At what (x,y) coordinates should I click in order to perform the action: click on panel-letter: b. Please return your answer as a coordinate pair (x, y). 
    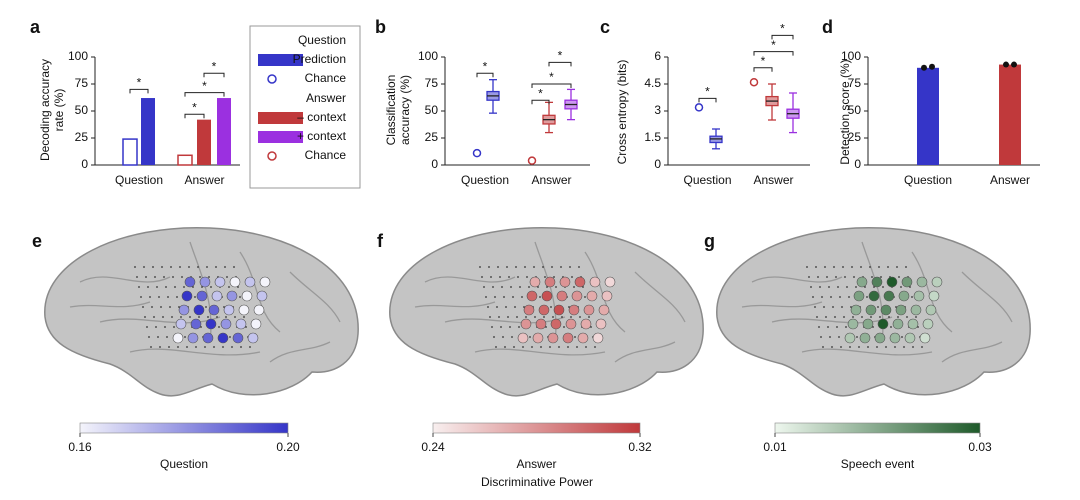
    Looking at the image, I should click on (380, 27).